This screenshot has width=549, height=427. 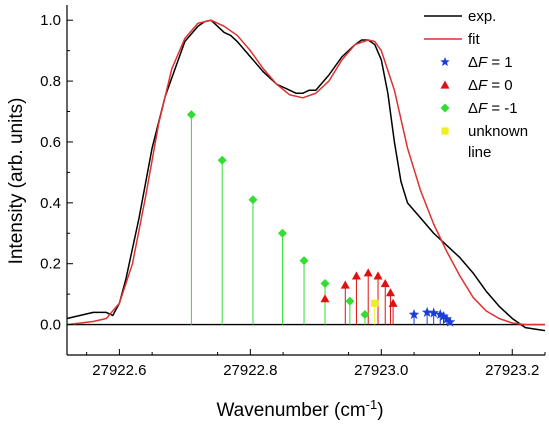 What do you see at coordinates (50, 325) in the screenshot?
I see `y-tick-label: 0.0` at bounding box center [50, 325].